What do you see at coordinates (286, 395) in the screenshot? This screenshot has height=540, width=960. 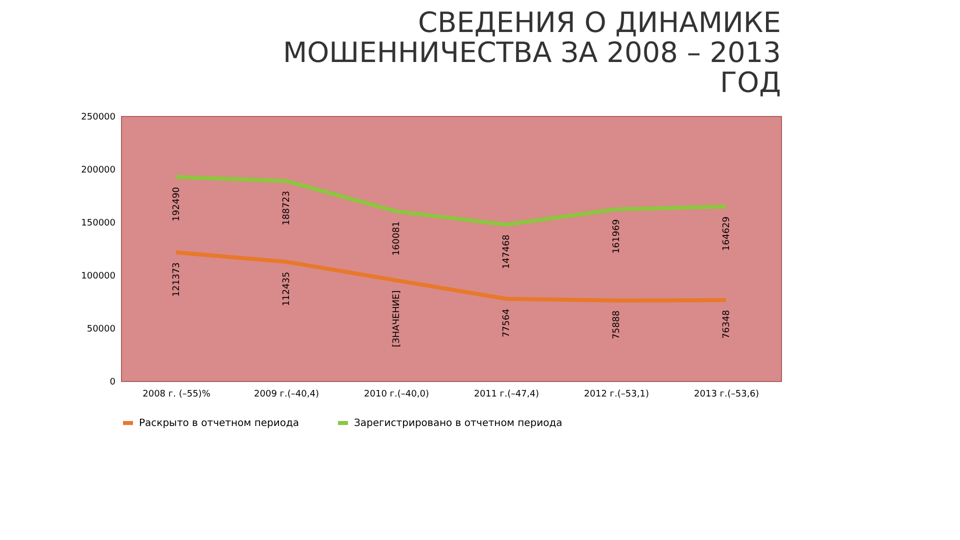 I see `x-tick-label: 2009 г.(–40,4)` at bounding box center [286, 395].